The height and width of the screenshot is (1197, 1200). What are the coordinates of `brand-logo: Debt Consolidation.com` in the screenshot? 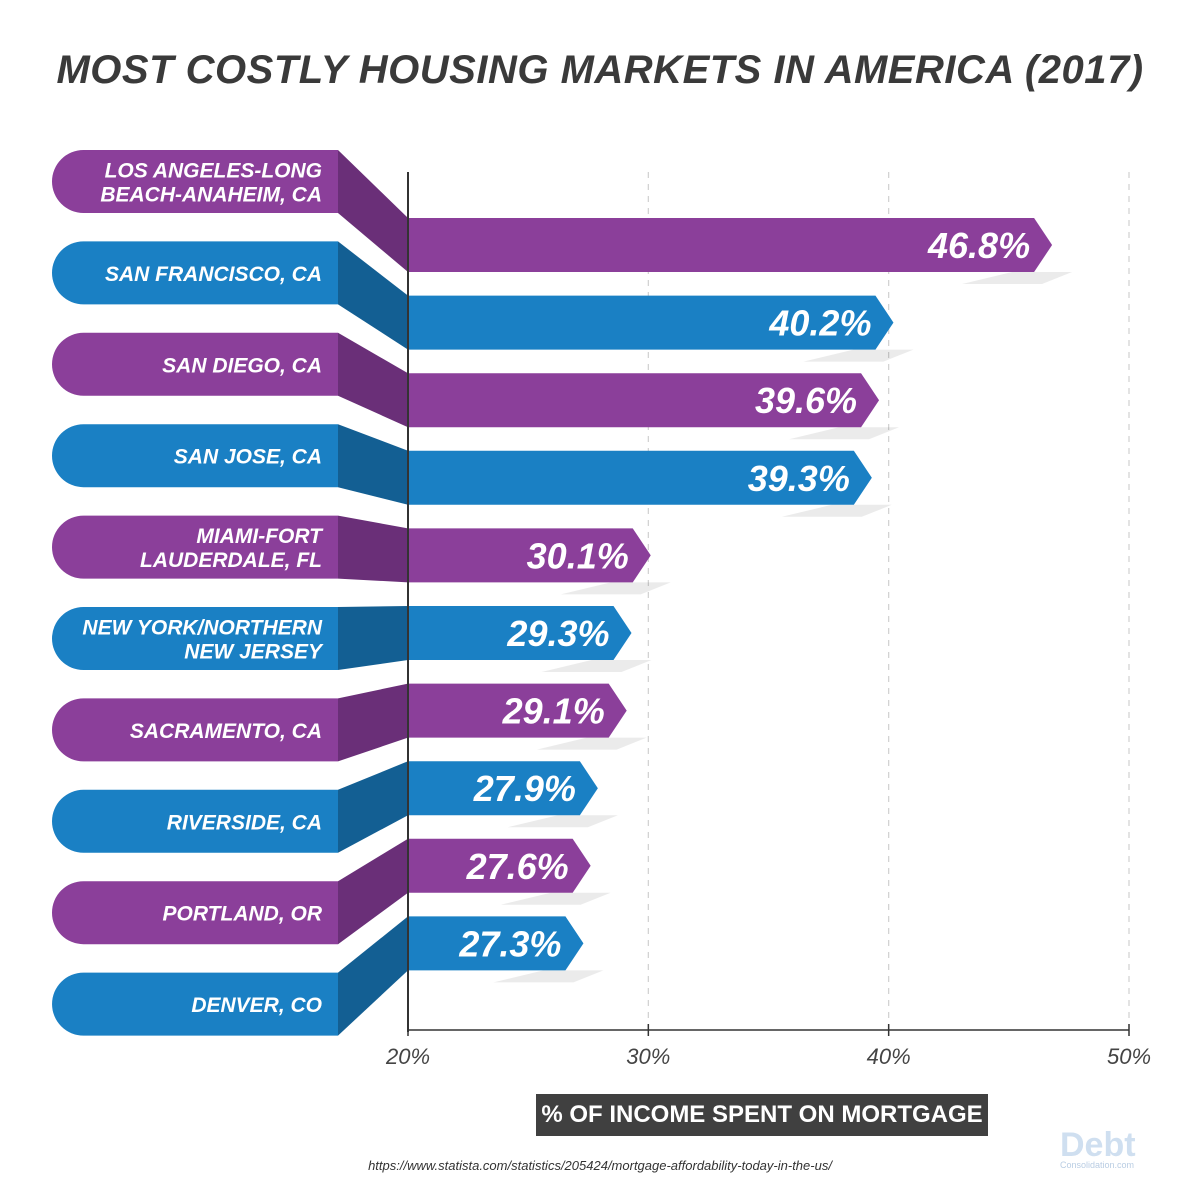 It's located at (1115, 1151).